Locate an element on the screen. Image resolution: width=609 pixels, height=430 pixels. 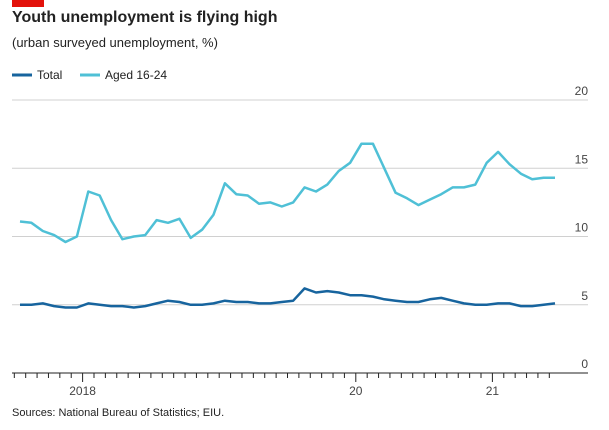
brand-mark is located at coordinates (28, 3).